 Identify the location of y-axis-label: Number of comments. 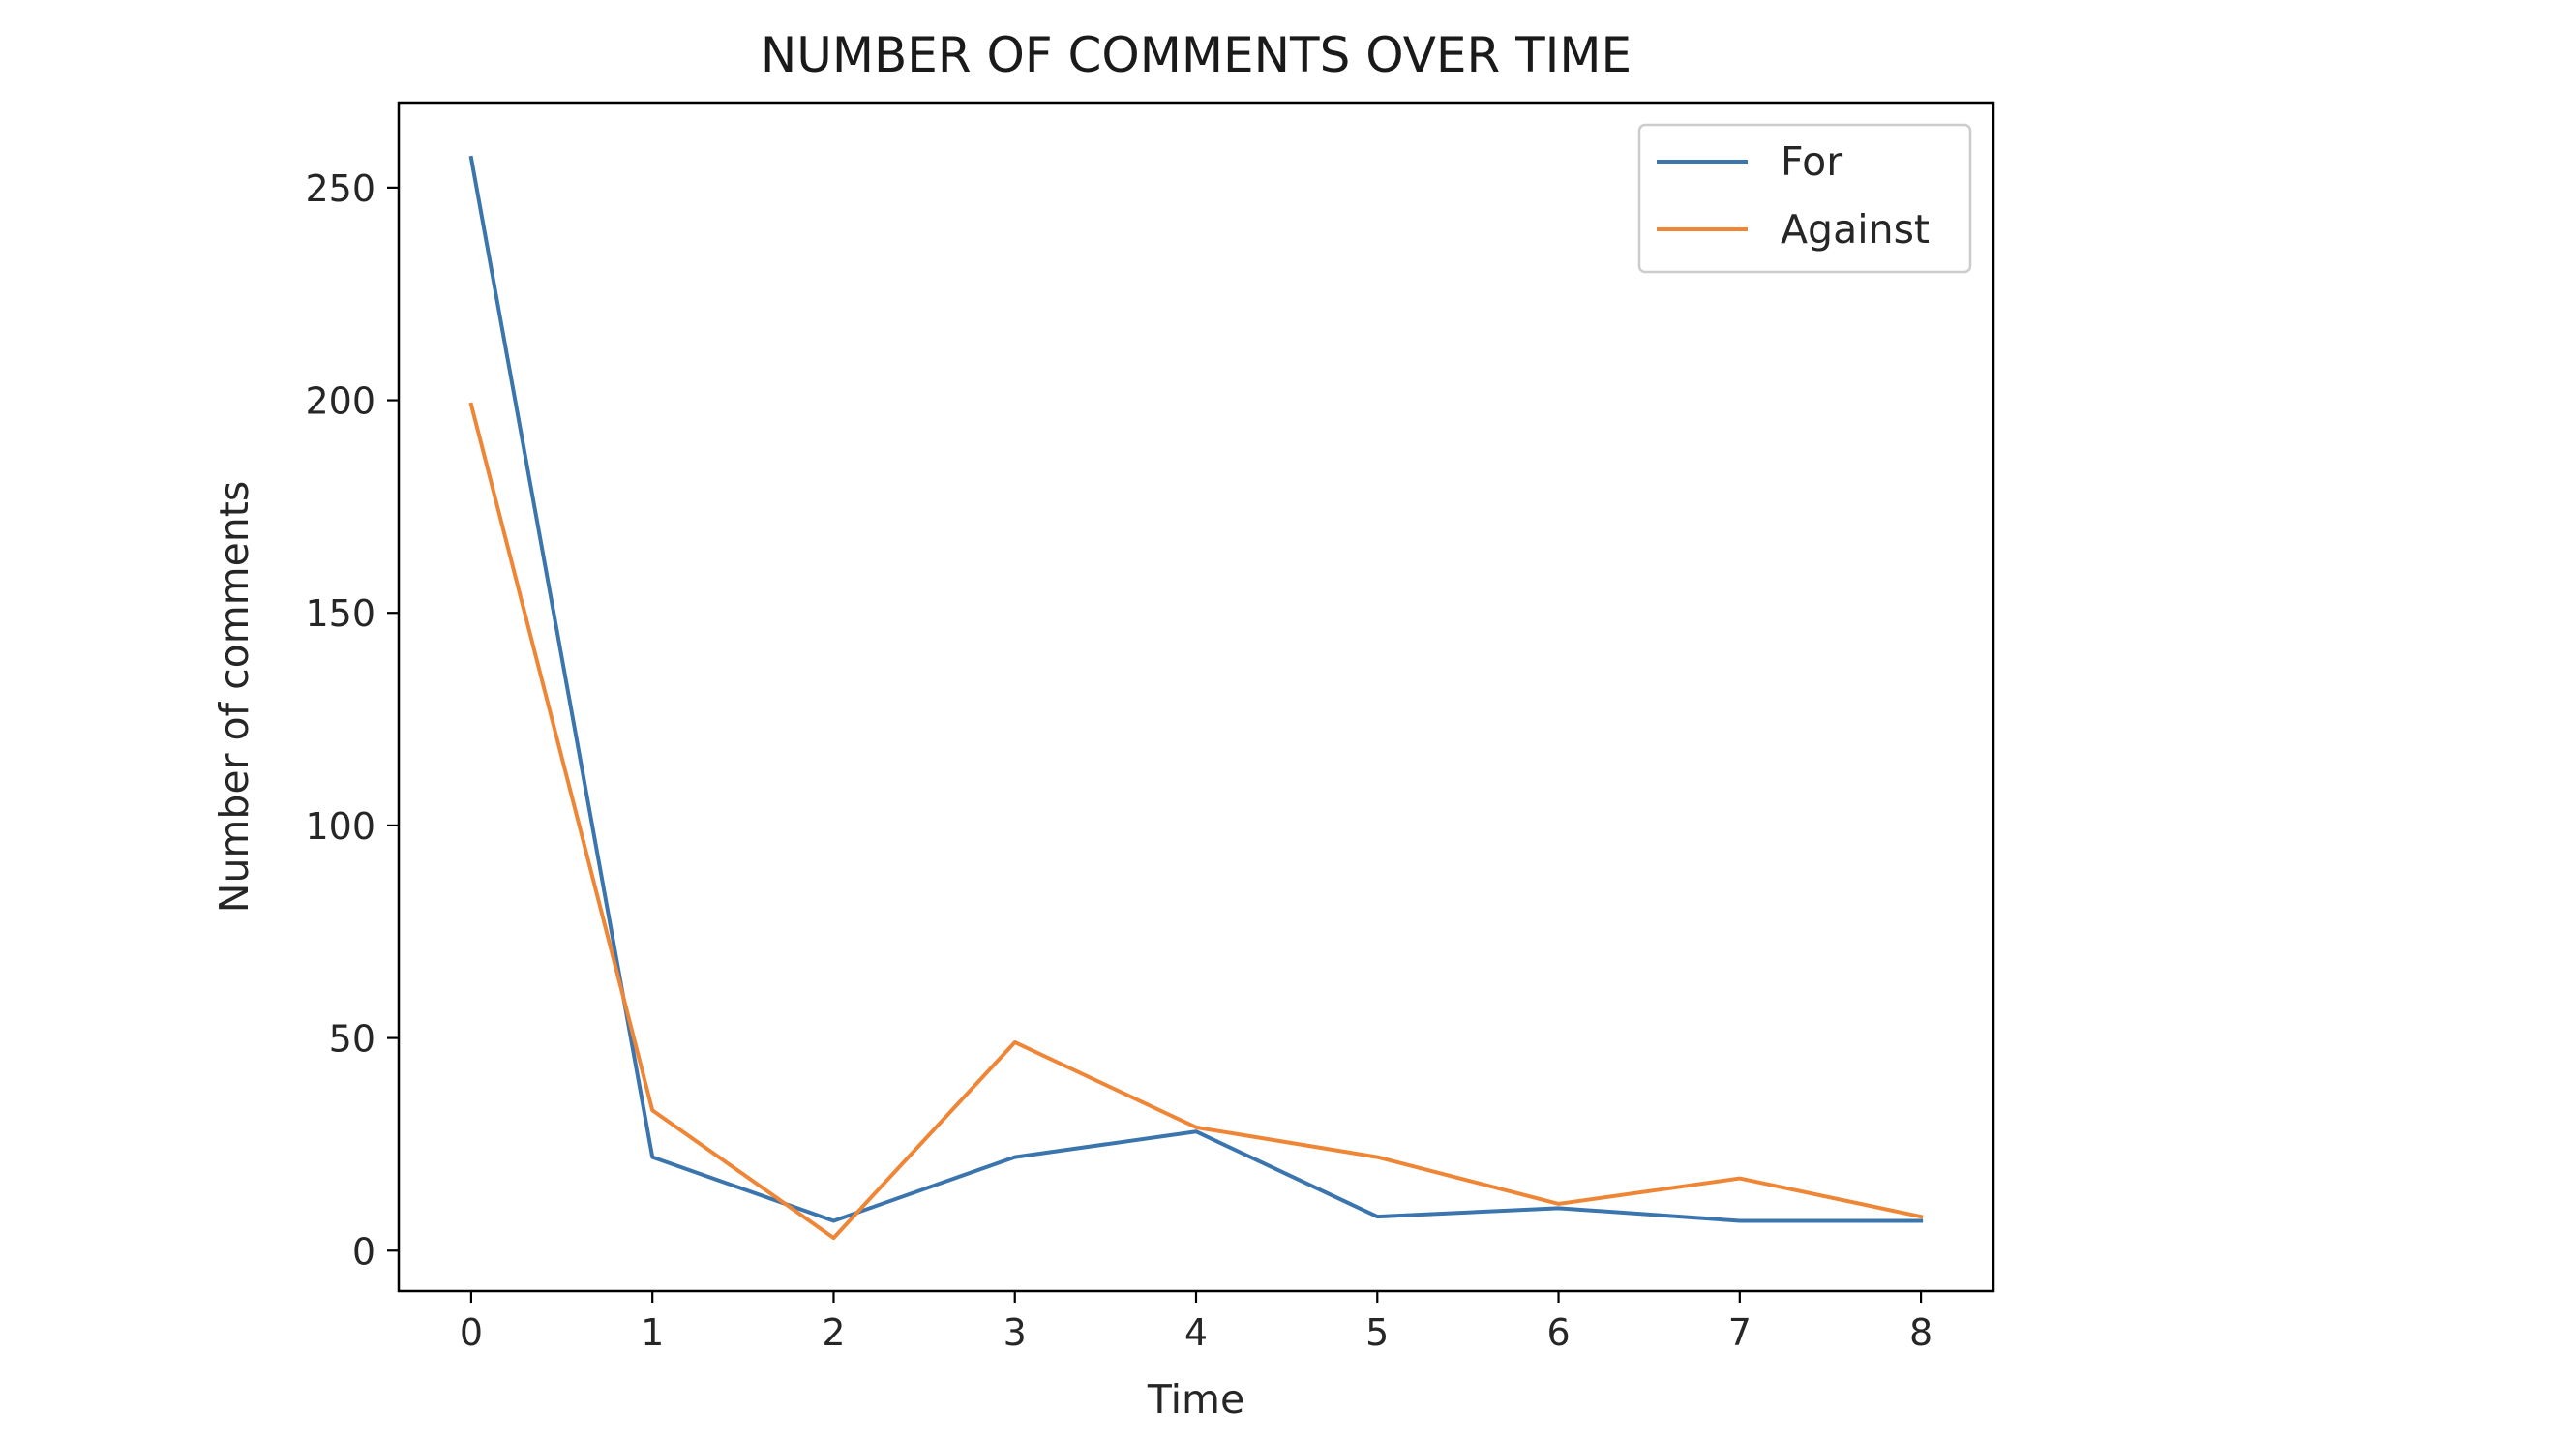
(234, 697).